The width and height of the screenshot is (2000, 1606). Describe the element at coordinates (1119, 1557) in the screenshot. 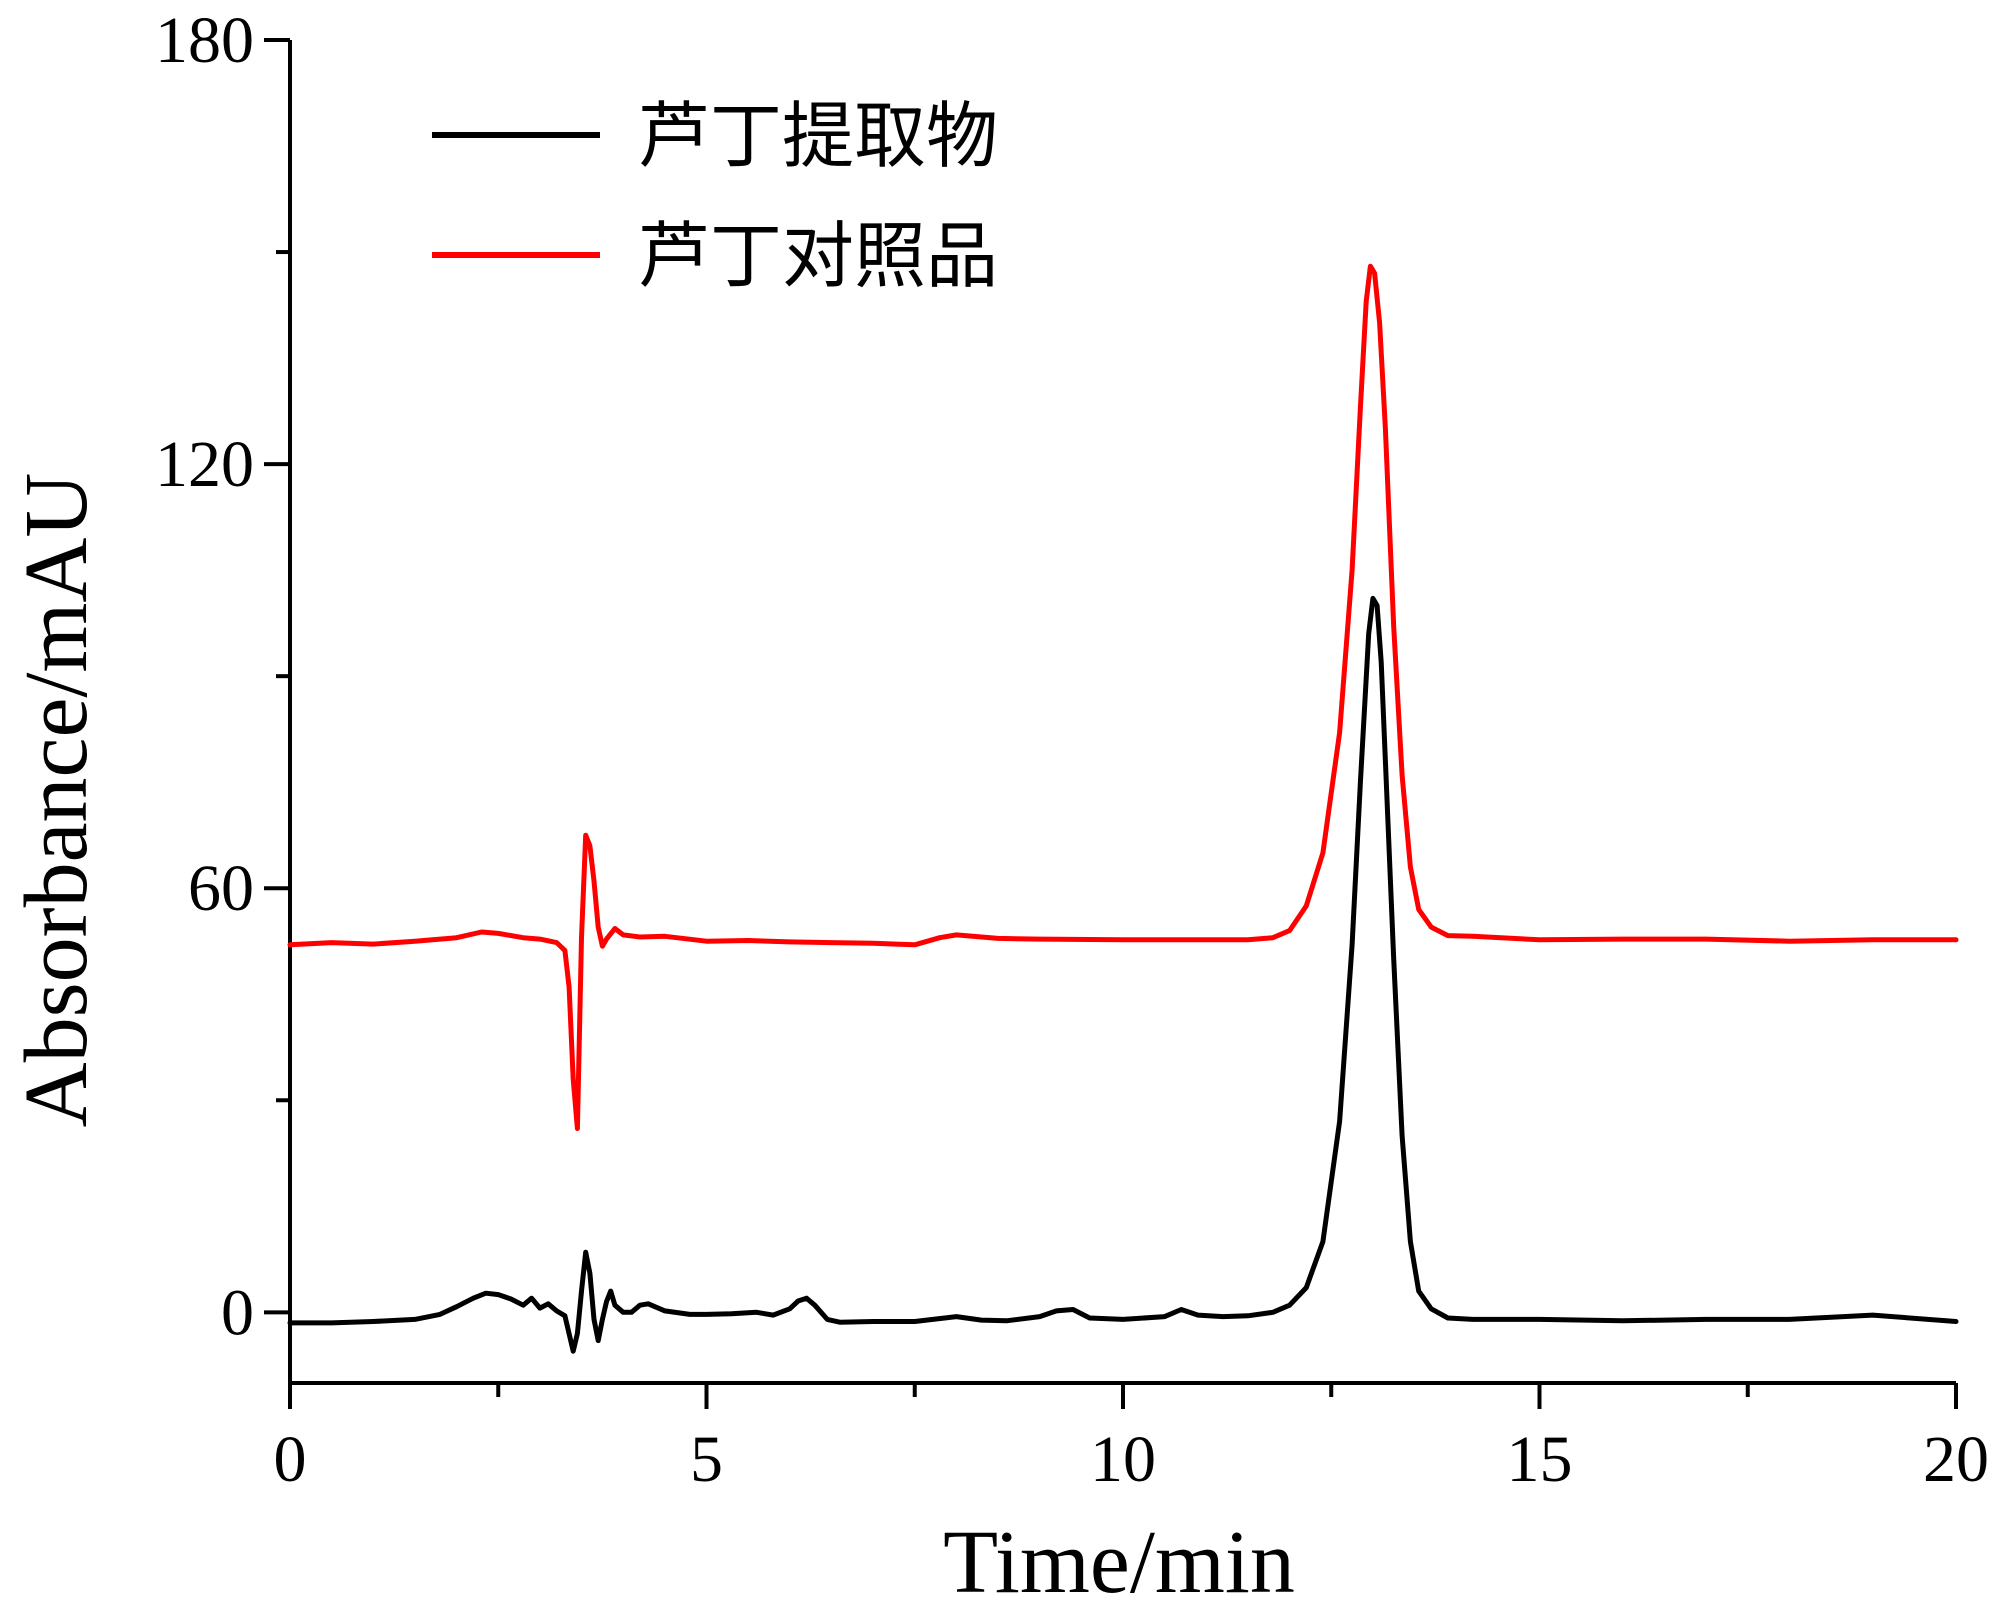

I see `x-axis-title: Time/min` at that location.